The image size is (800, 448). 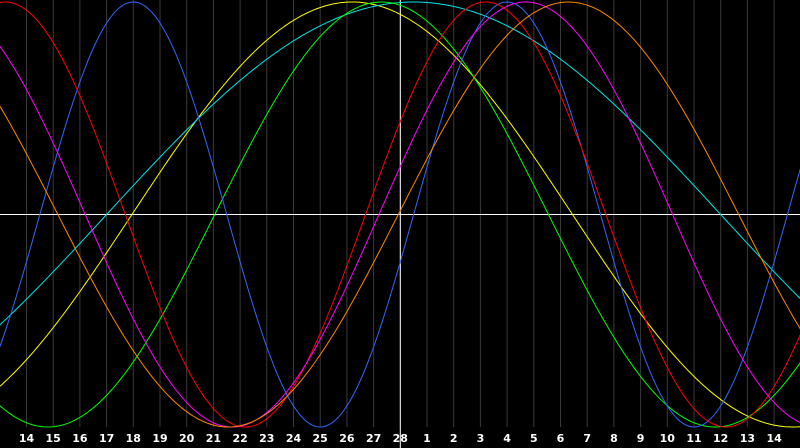 What do you see at coordinates (534, 438) in the screenshot?
I see `x-tick-label: 5` at bounding box center [534, 438].